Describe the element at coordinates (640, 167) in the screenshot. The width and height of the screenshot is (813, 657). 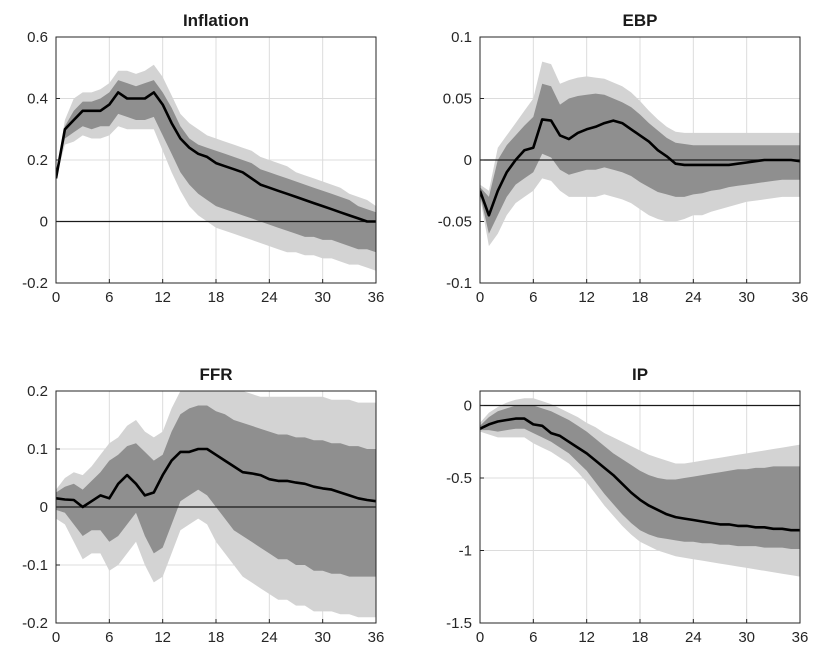
I see `ebp-median-response-line` at that location.